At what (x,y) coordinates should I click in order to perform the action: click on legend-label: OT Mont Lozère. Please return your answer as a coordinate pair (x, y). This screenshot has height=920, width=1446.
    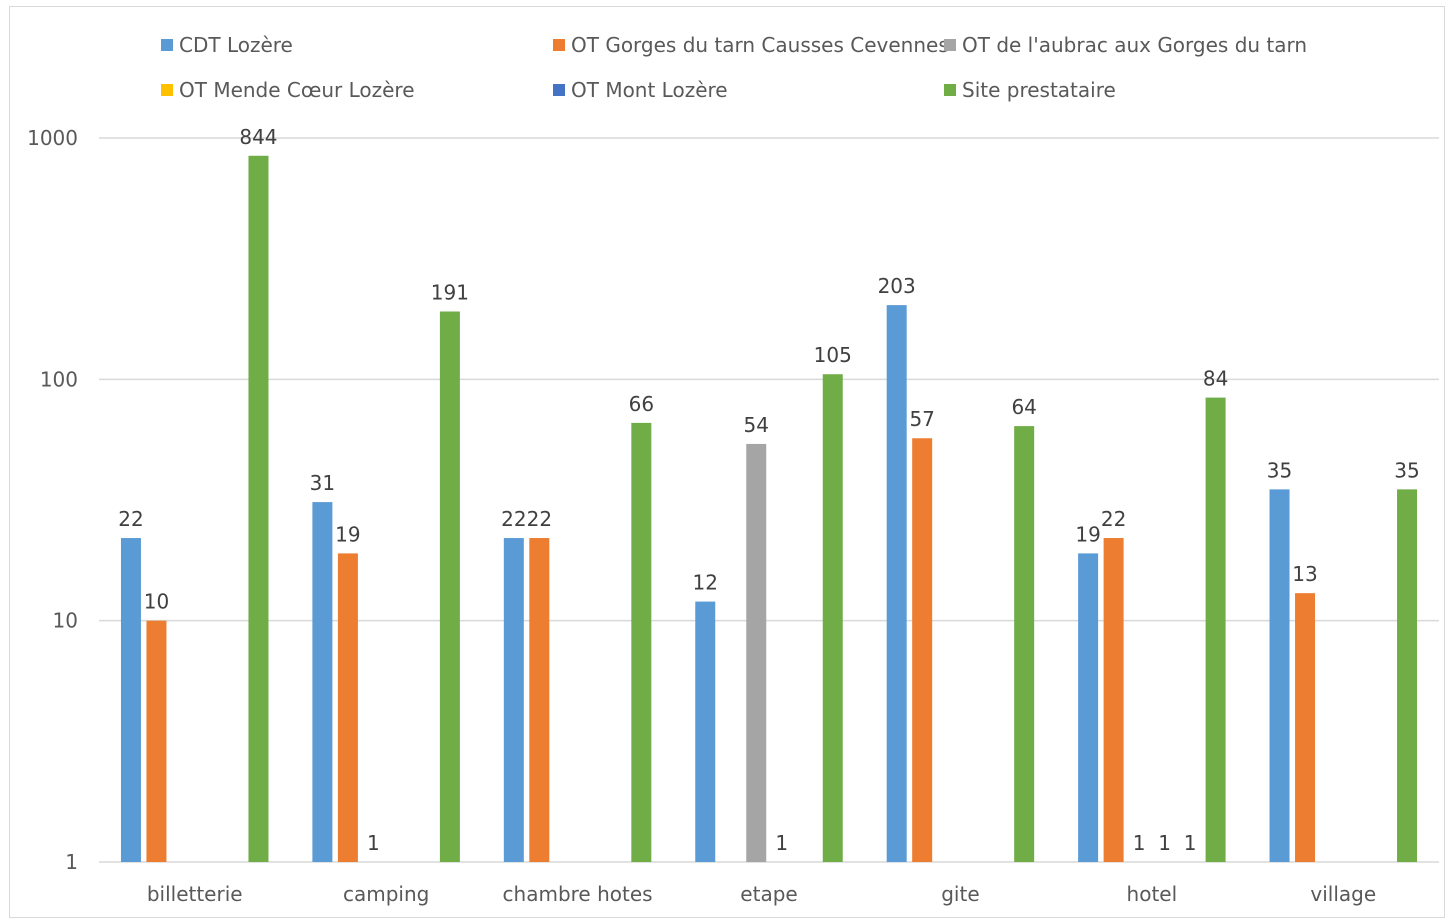
    Looking at the image, I should click on (649, 90).